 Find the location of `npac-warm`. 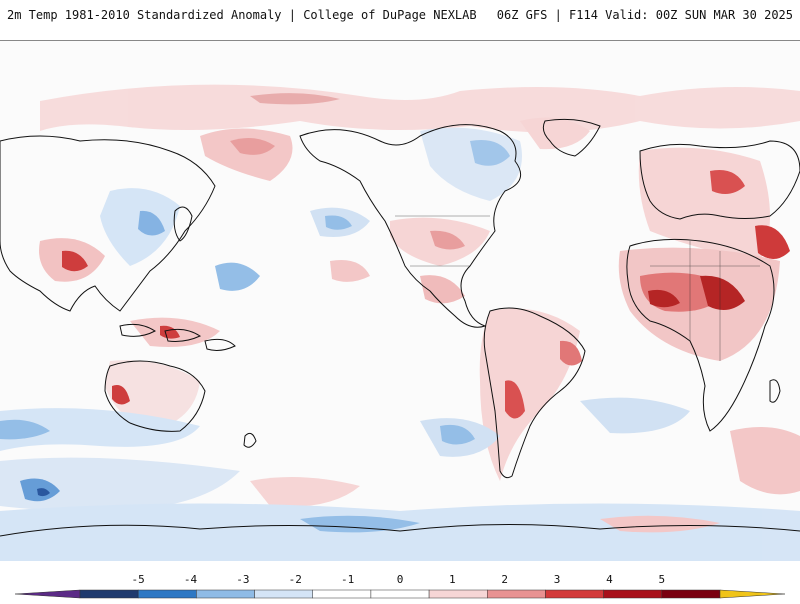

npac-warm is located at coordinates (350, 271).